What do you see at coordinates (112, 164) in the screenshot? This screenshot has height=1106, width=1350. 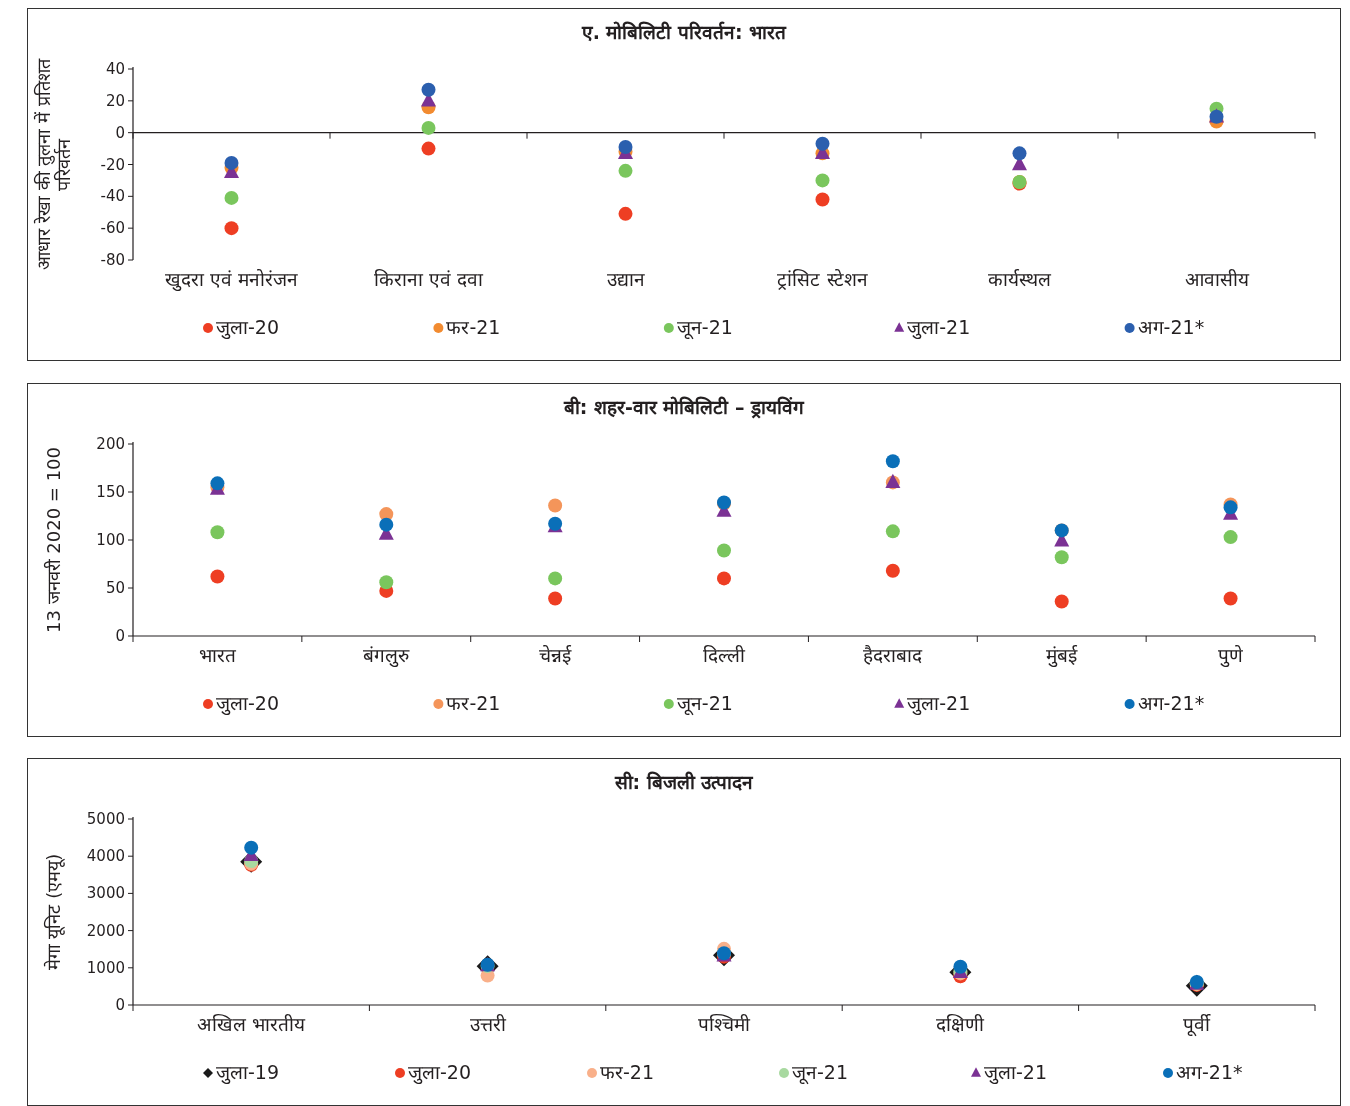 I see `y-tick-label: -20` at bounding box center [112, 164].